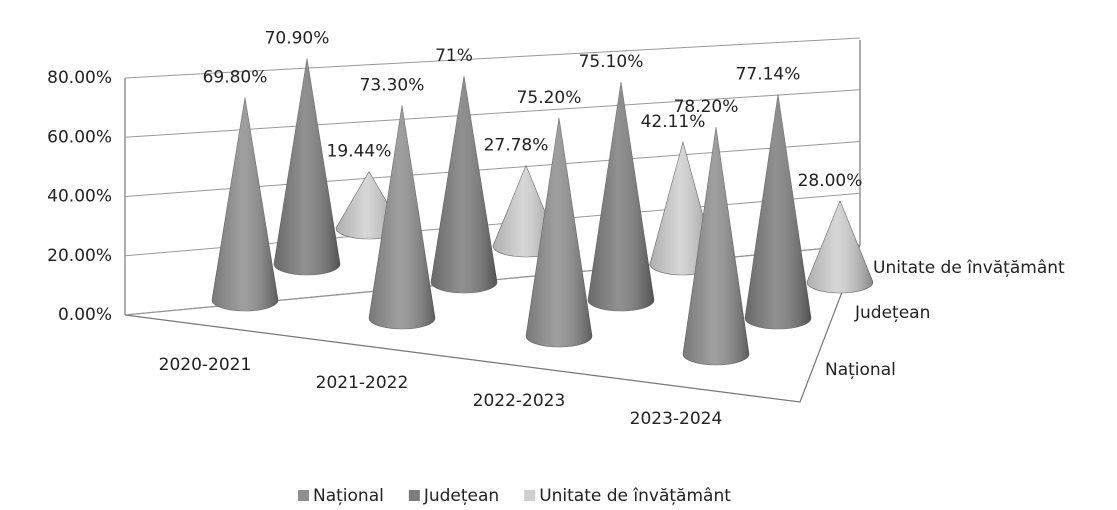  What do you see at coordinates (454, 56) in the screenshot?
I see `value-label: 71%` at bounding box center [454, 56].